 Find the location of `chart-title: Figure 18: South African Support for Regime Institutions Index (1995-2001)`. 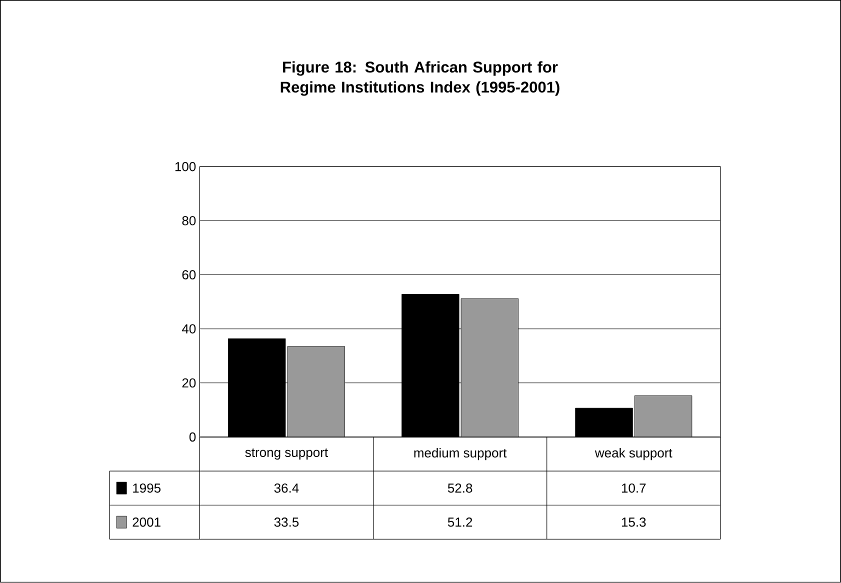

chart-title: Figure 18: South African Support for Regime Institutions Index (1995-2001) is located at coordinates (420, 78).